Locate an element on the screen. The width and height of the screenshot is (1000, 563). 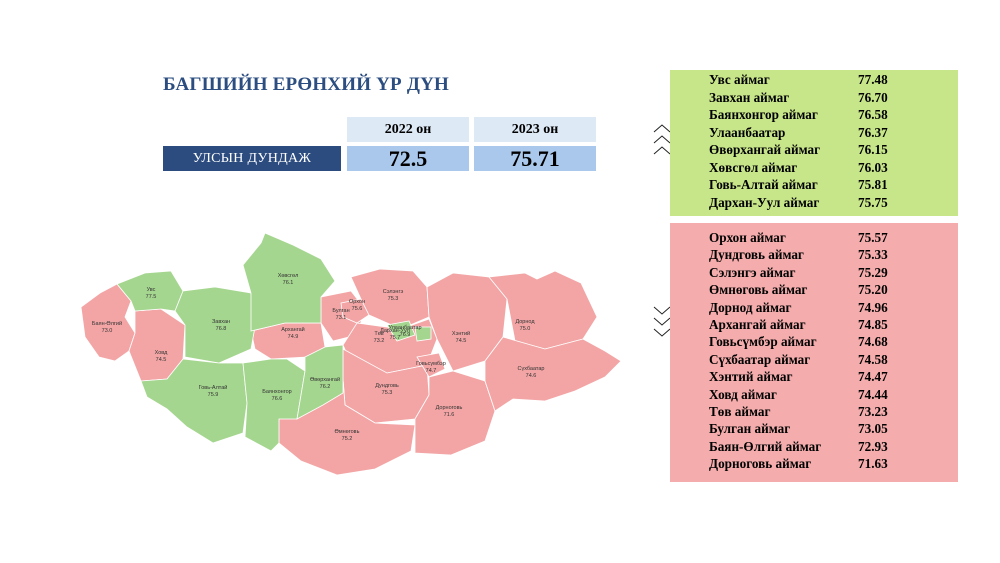
region-sukhbaatar is located at coordinates (553, 374).